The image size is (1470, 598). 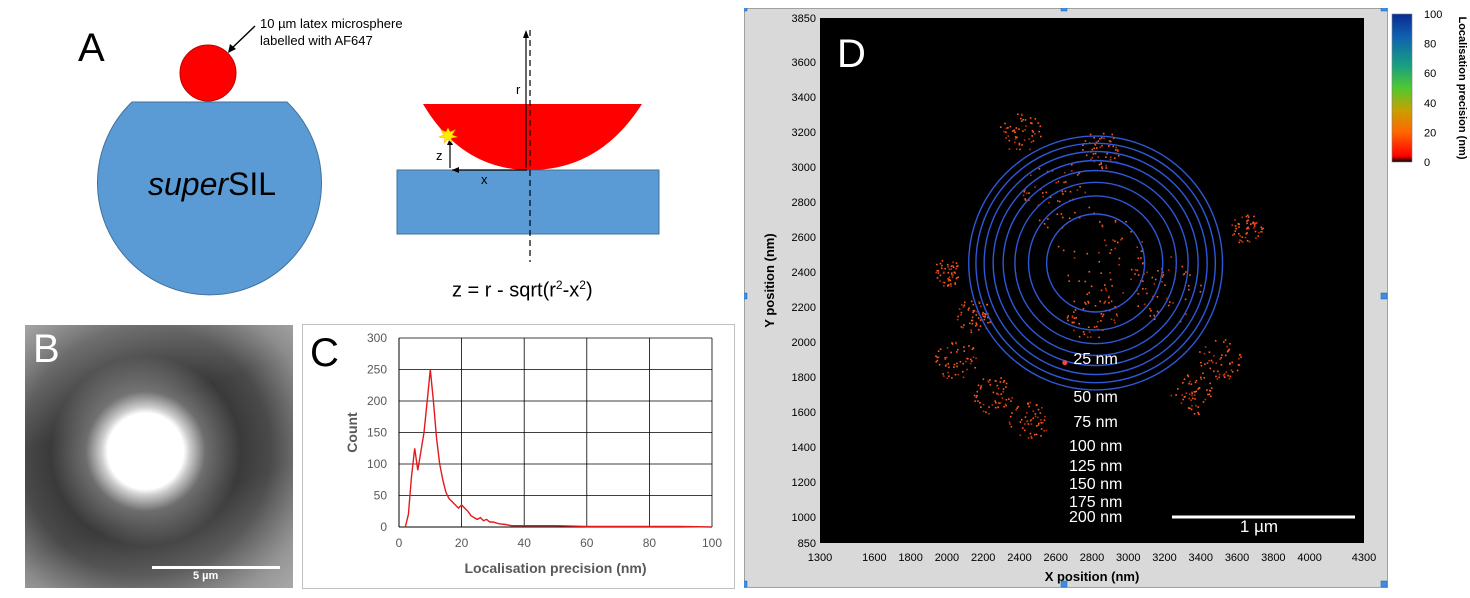 What do you see at coordinates (439, 155) in the screenshot?
I see `z-label: z` at bounding box center [439, 155].